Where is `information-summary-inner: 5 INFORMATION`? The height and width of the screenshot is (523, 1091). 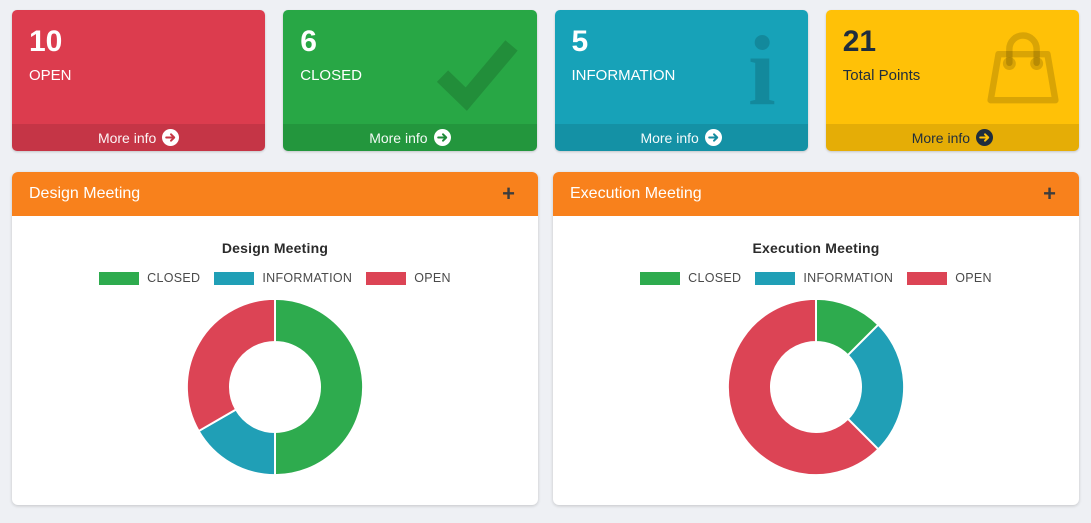
information-summary-inner: 5 INFORMATION is located at coordinates (681, 47).